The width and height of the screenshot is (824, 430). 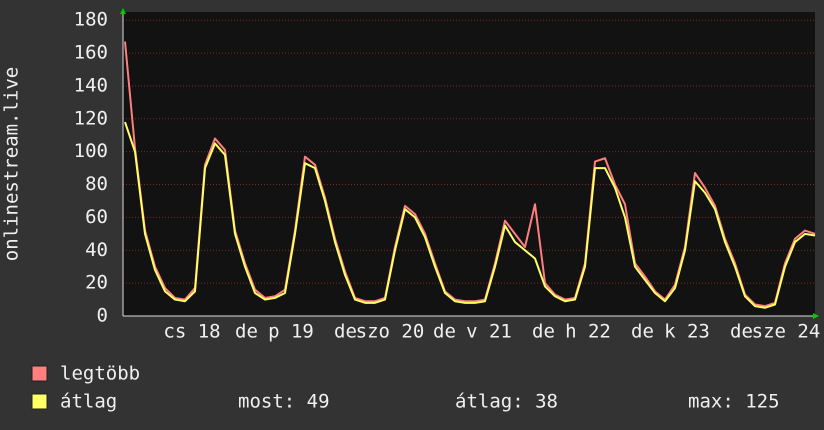 What do you see at coordinates (91, 20) in the screenshot?
I see `y-tick-label: 180` at bounding box center [91, 20].